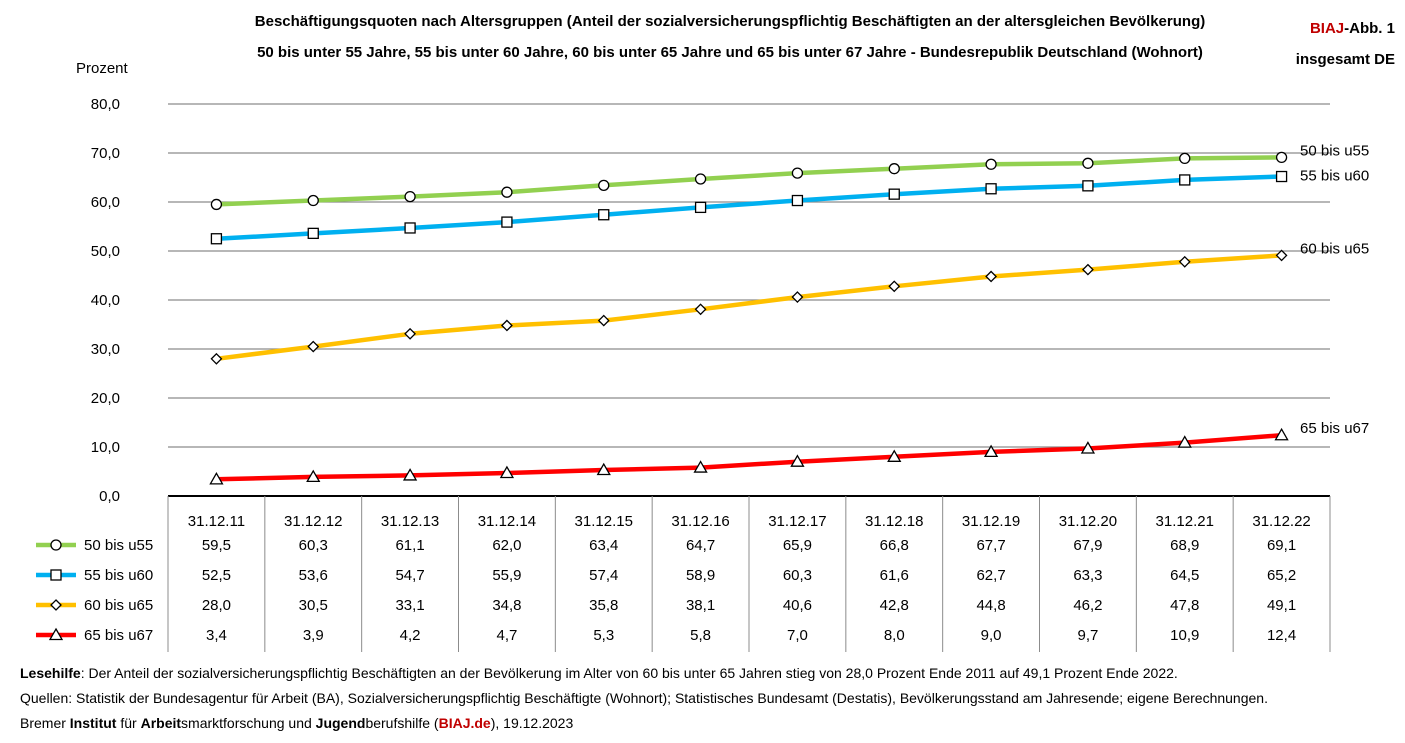 The height and width of the screenshot is (743, 1405). I want to click on x-tick-label: 31.12.13, so click(410, 521).